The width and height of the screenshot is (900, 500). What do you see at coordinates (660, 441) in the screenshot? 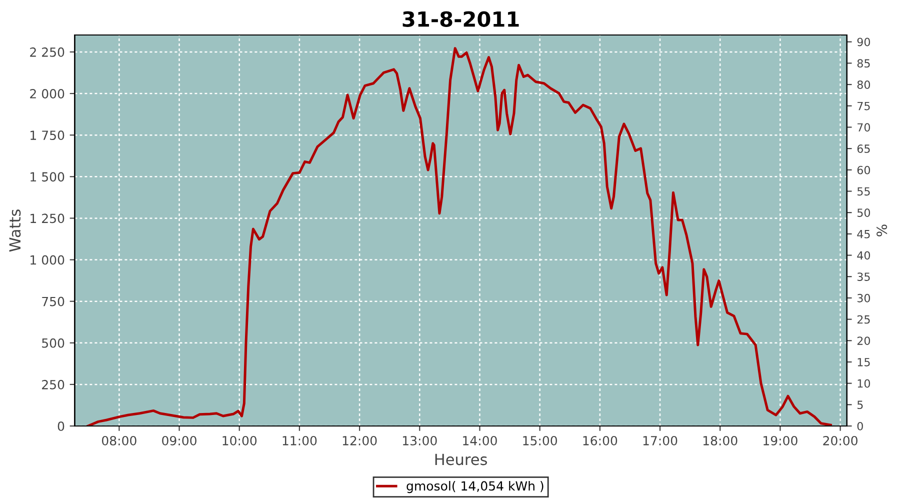
I see `x-tick-label: 17:00` at bounding box center [660, 441].